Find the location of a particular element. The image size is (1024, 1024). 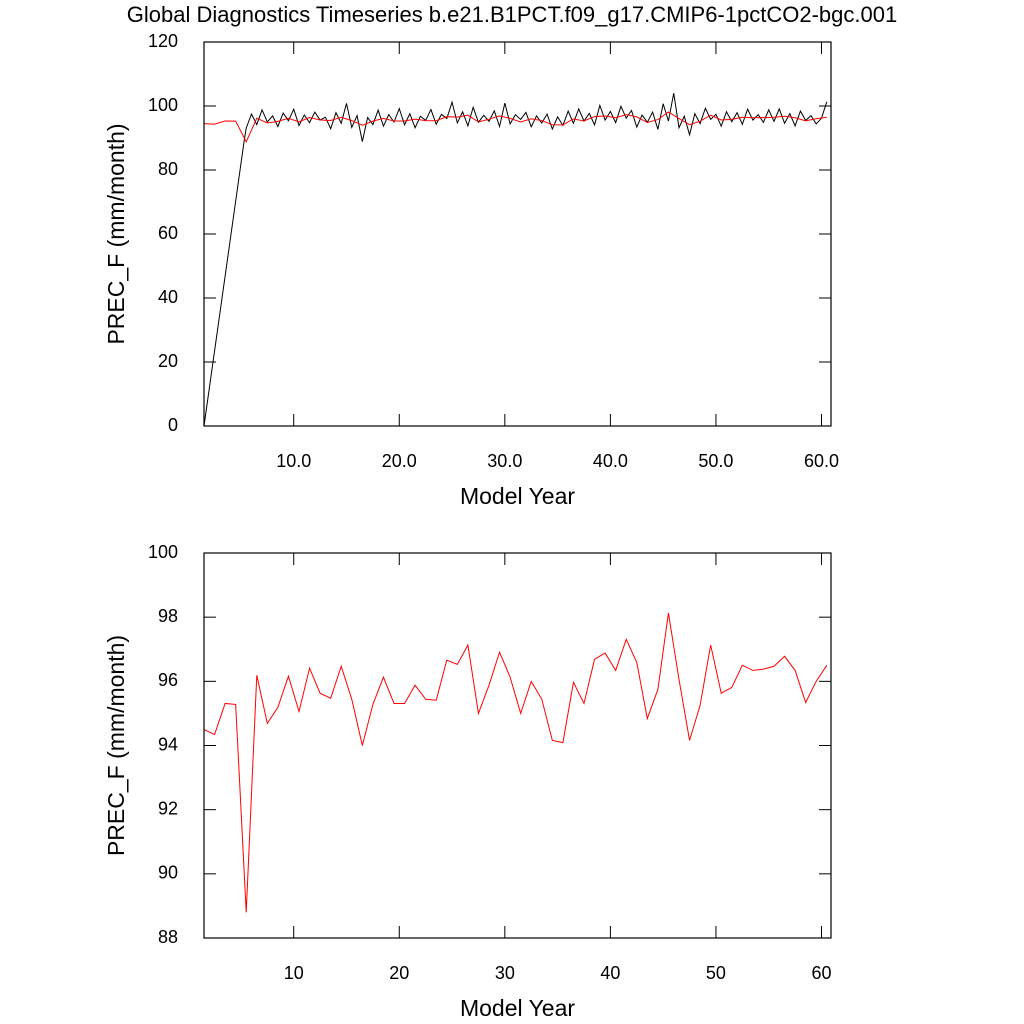

y-tick-label: 90 is located at coordinates (168, 873).